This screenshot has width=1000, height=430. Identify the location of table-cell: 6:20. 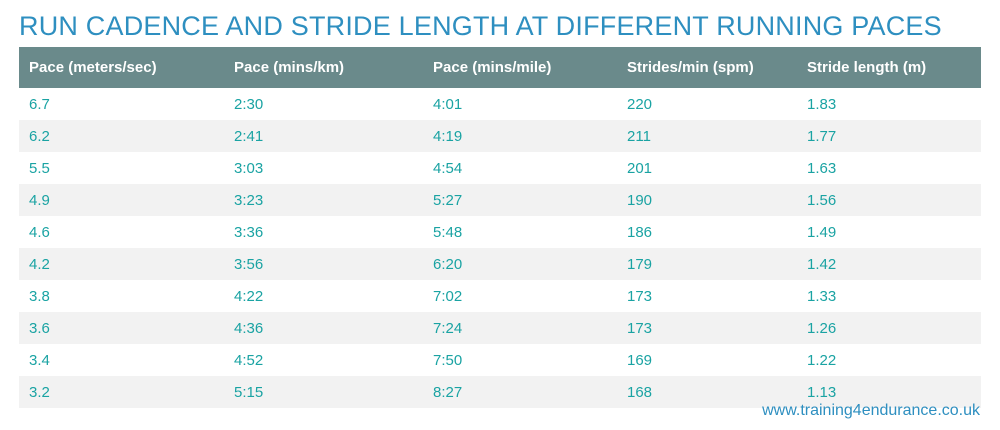
(448, 264).